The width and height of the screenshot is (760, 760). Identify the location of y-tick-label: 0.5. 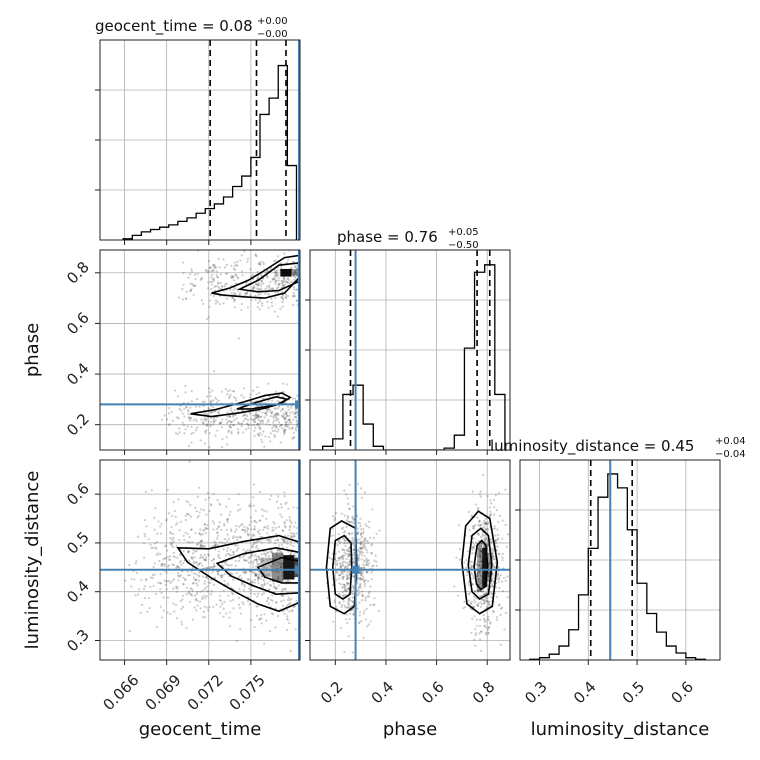
(78, 543).